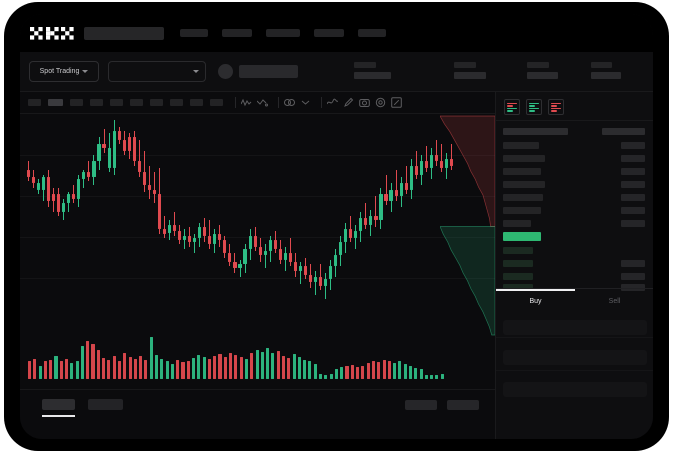  I want to click on orderbook-view-toggles, so click(534, 107).